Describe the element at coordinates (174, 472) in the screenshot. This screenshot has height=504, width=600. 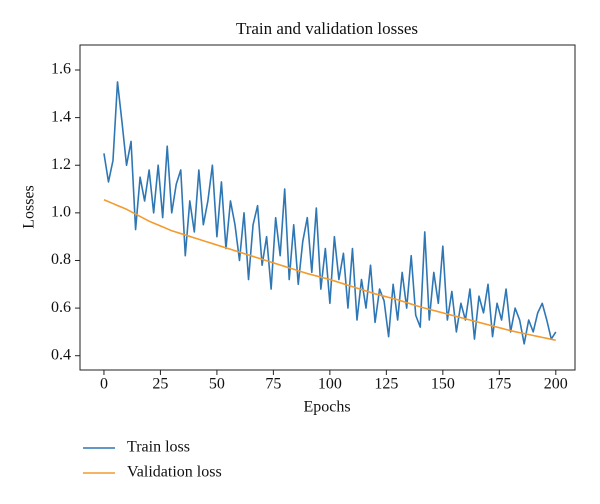
I see `legend-label: Validation loss` at that location.